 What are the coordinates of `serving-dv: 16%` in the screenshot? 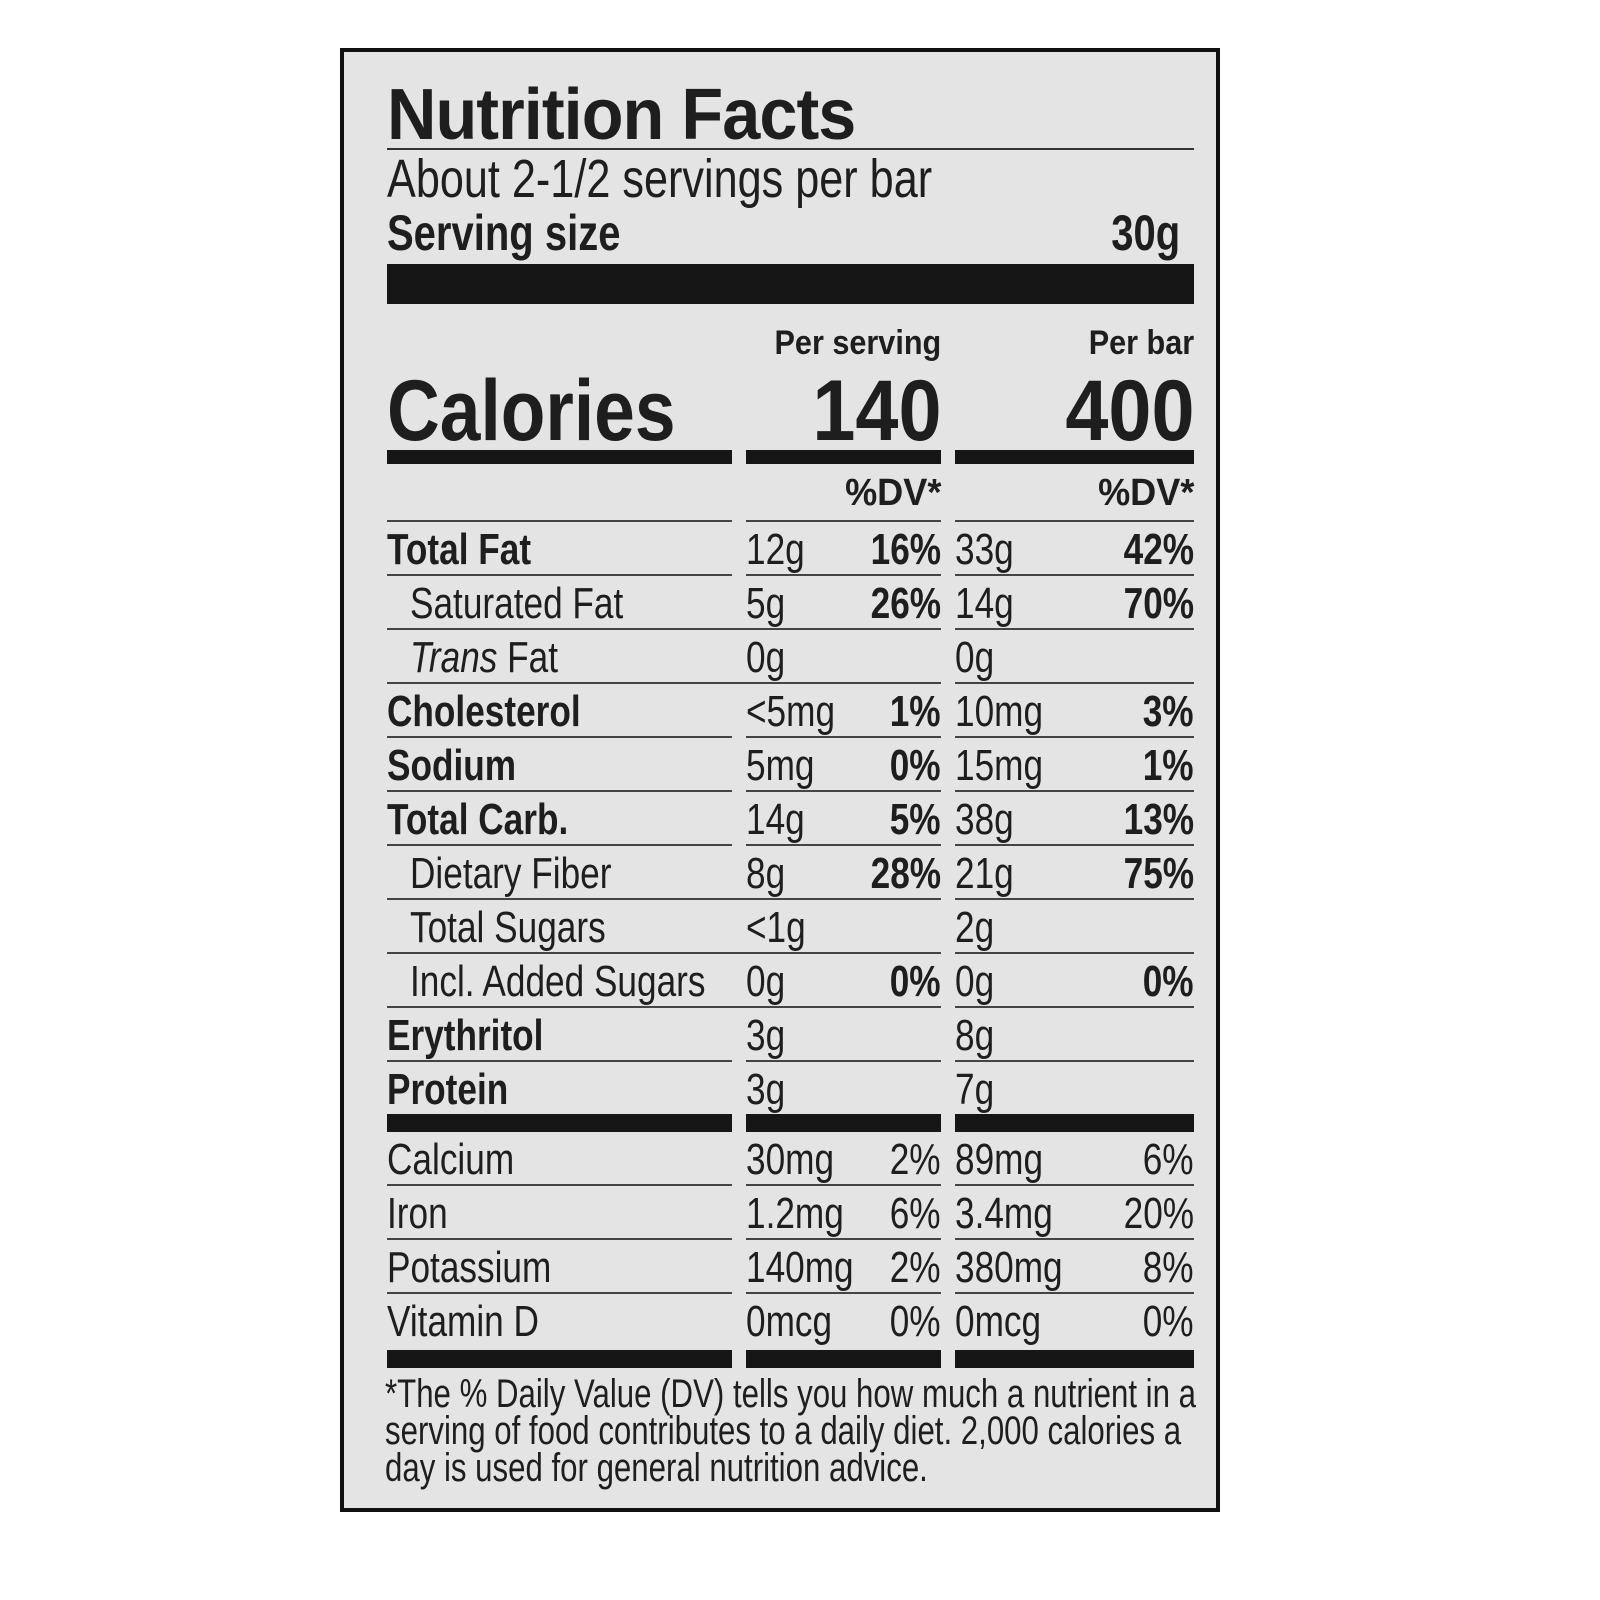 It's located at (905, 549).